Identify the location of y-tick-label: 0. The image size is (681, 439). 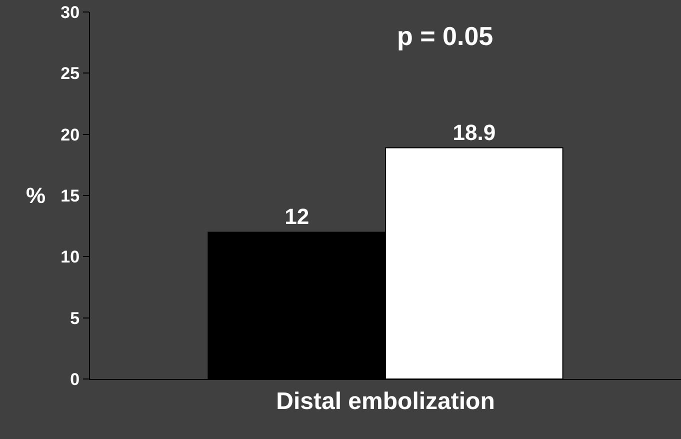
(75, 379).